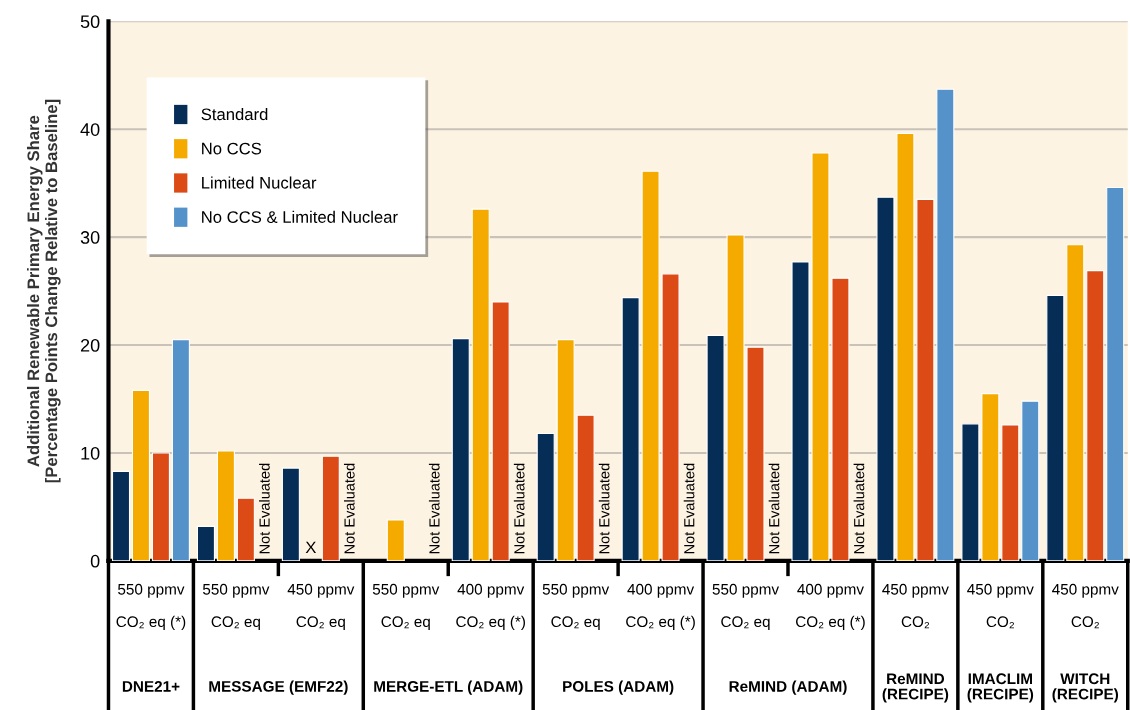  I want to click on text: ReMIND (RECIPE), so click(915, 688).